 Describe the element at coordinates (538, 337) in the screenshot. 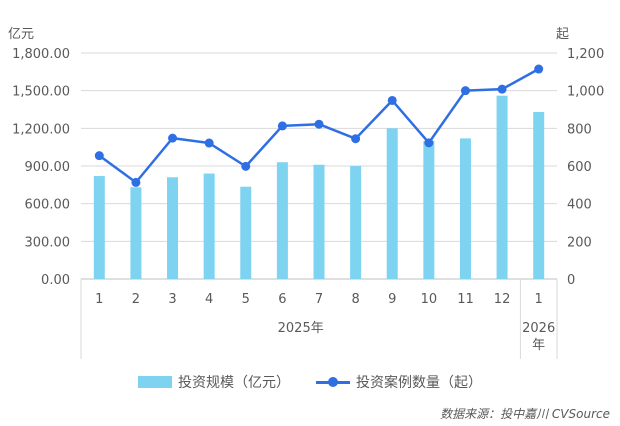

I see `year-group-label: 2026 年` at that location.